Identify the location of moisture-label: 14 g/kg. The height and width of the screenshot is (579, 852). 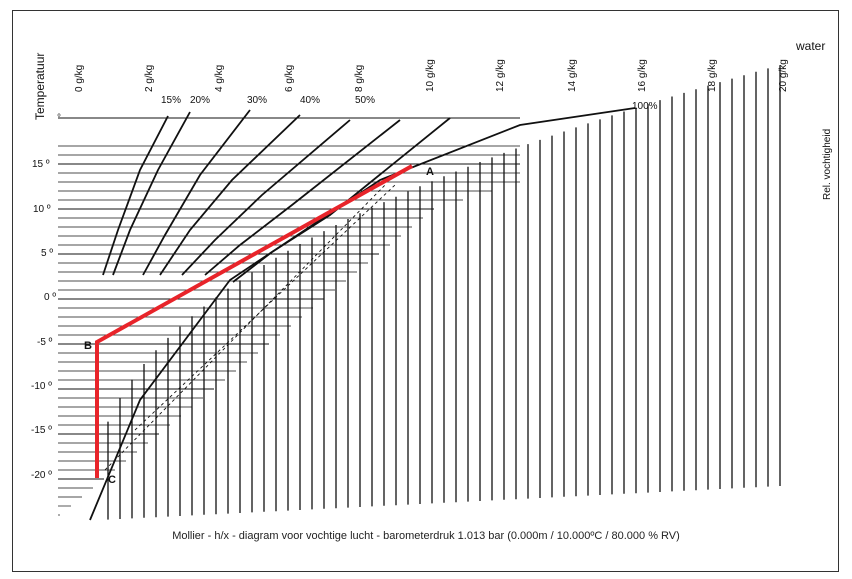
(572, 75).